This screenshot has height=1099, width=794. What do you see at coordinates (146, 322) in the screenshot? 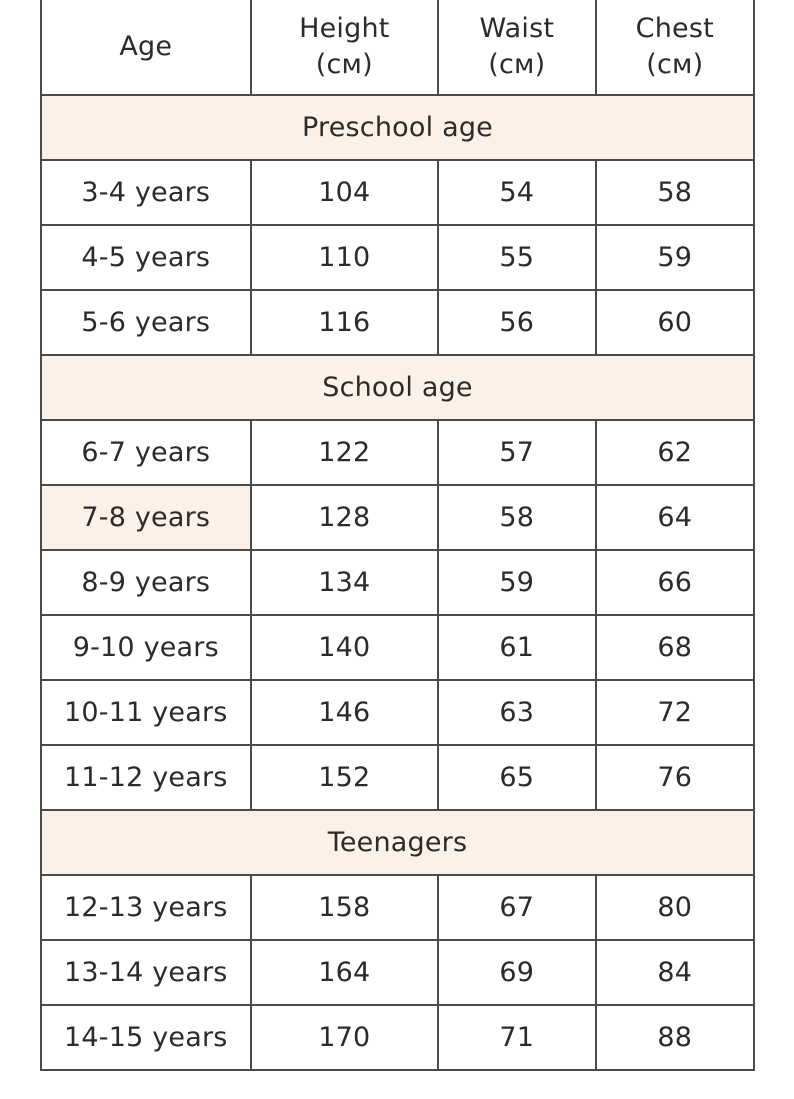
I see `cell-age: 5-6 years` at bounding box center [146, 322].